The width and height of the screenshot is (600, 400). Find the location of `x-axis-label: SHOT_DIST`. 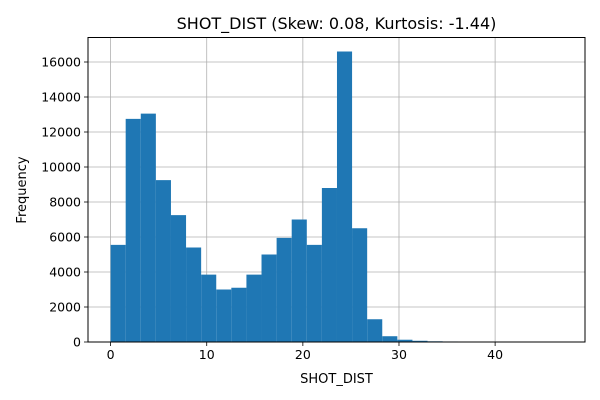

x-axis-label: SHOT_DIST is located at coordinates (336, 379).